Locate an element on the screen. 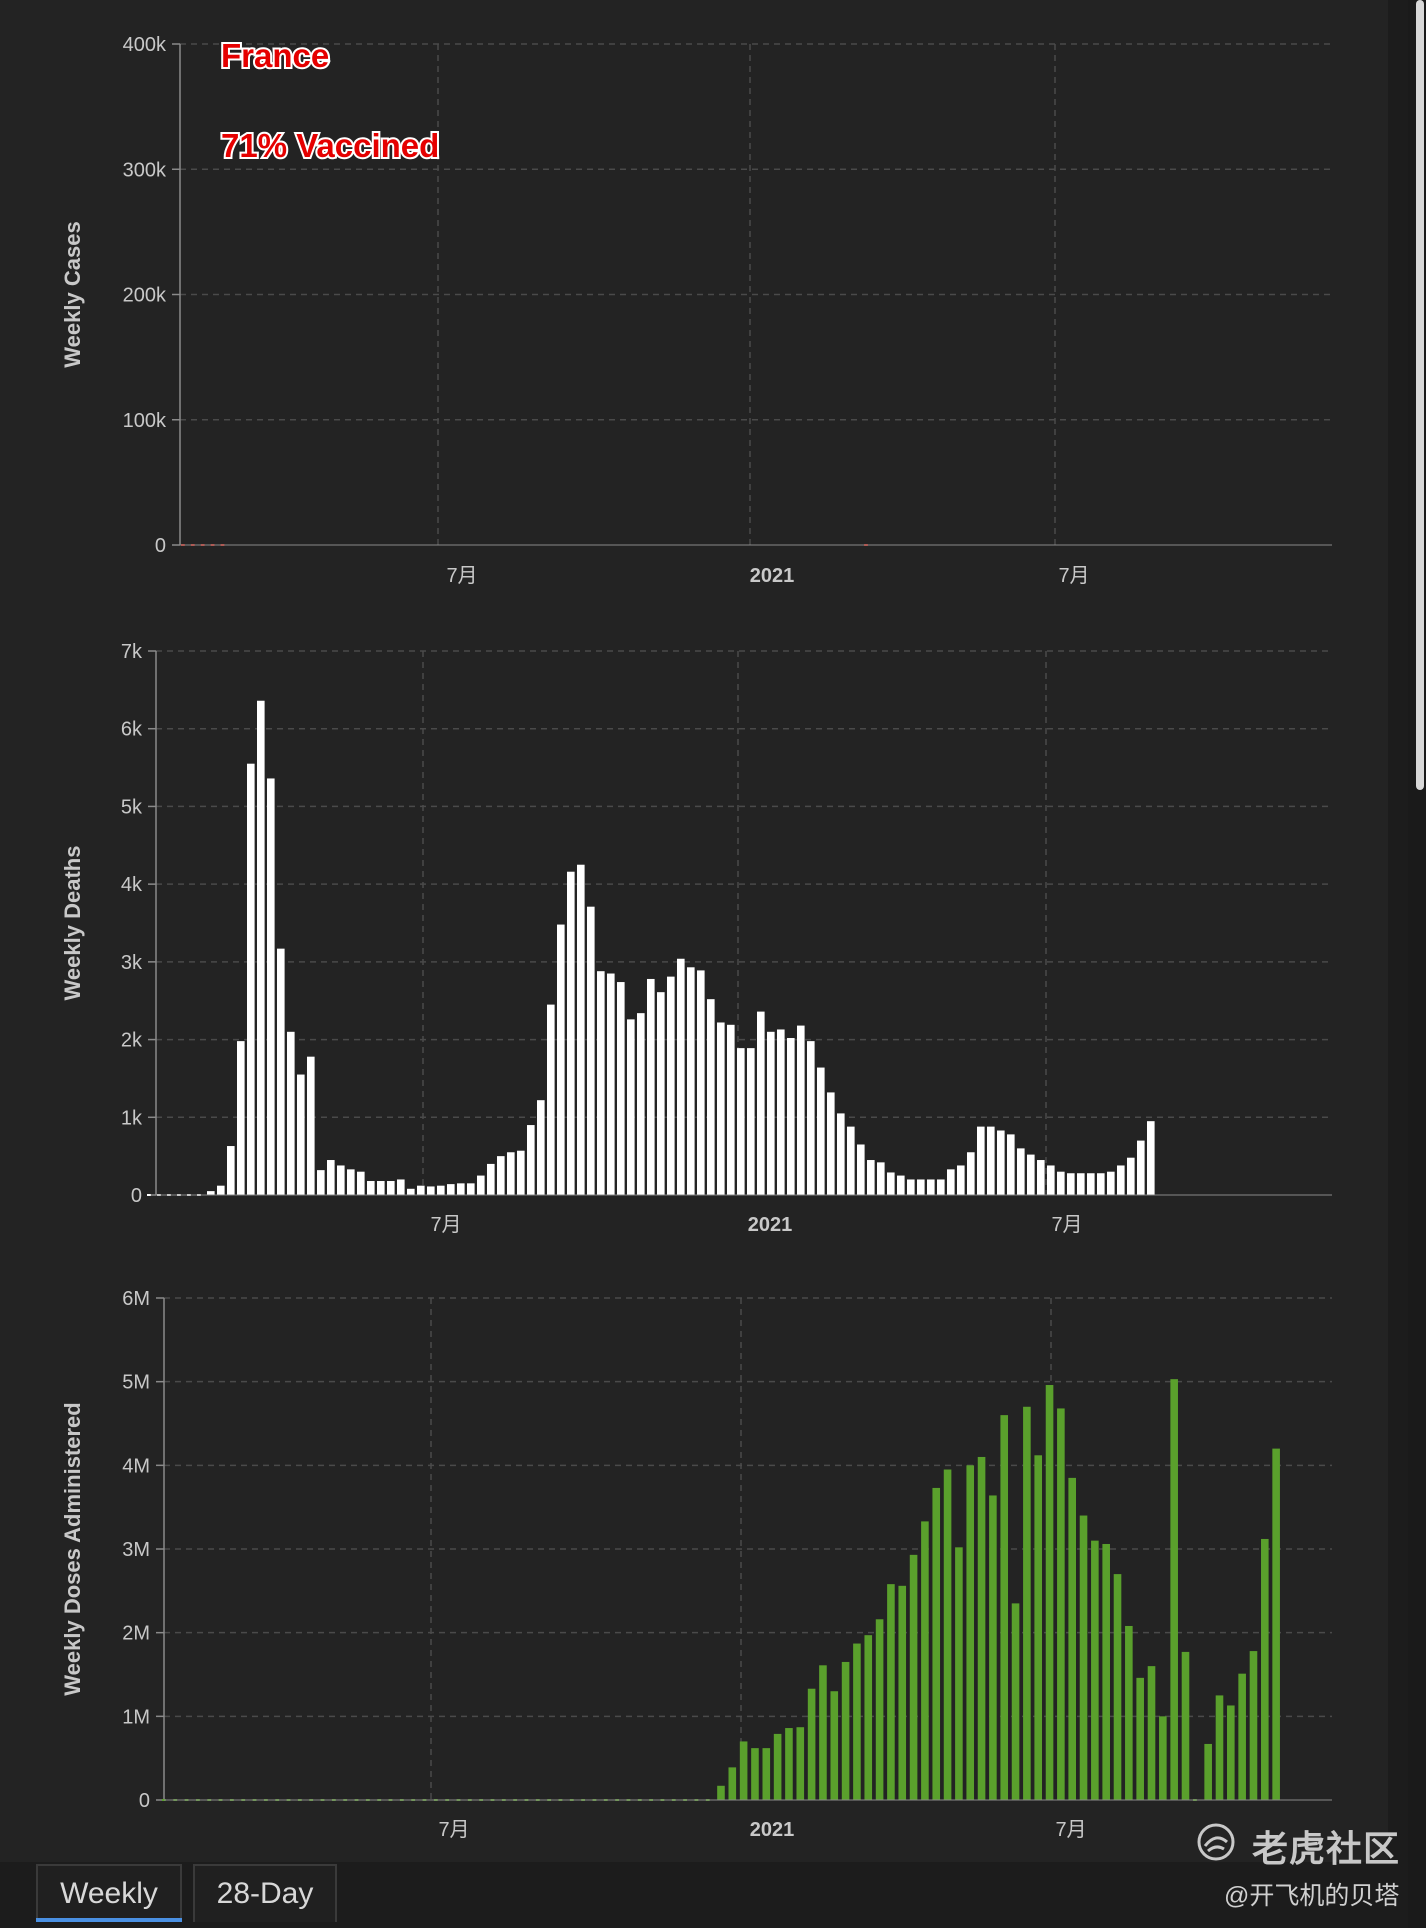 The image size is (1426, 1928). vaccinated-annotation: 71% Vaccined is located at coordinates (330, 145).